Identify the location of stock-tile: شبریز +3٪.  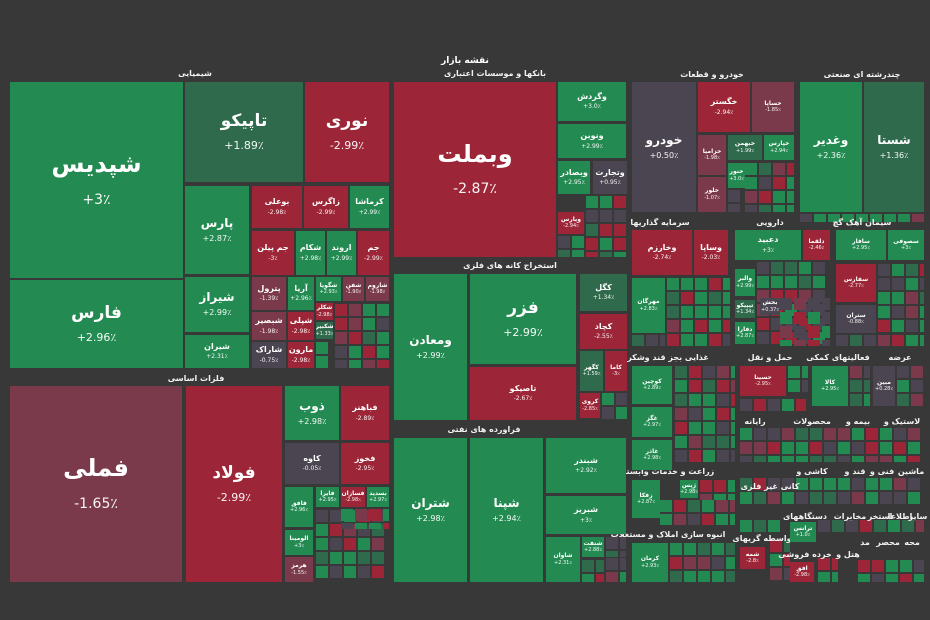
(586, 515).